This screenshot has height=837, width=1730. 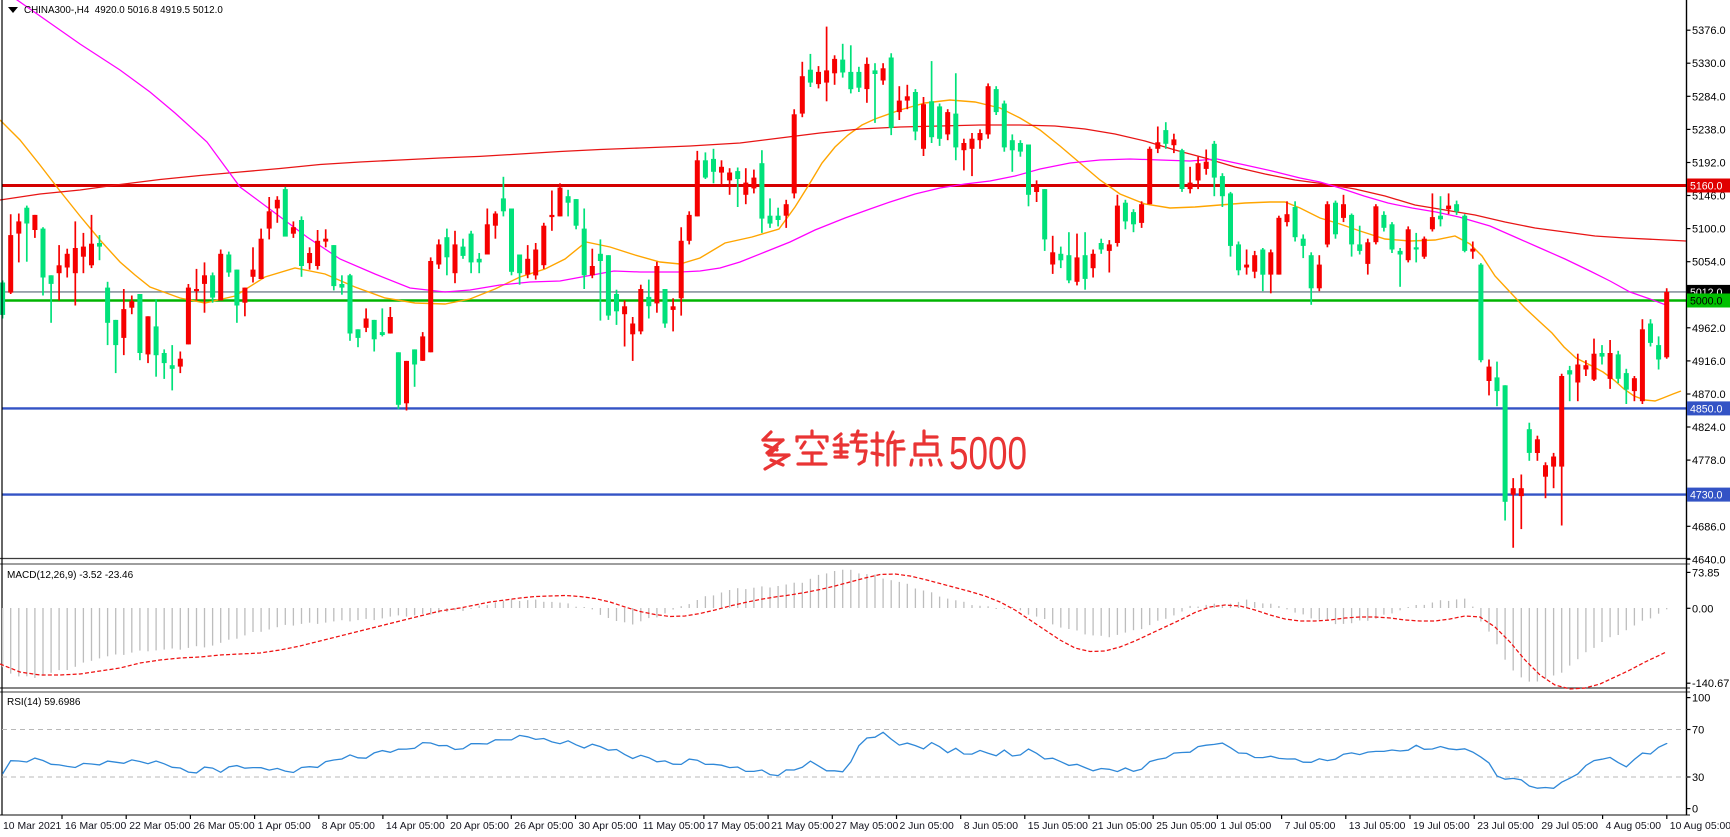 I want to click on svg-text: 4 Aug 05:00, so click(x=1634, y=826).